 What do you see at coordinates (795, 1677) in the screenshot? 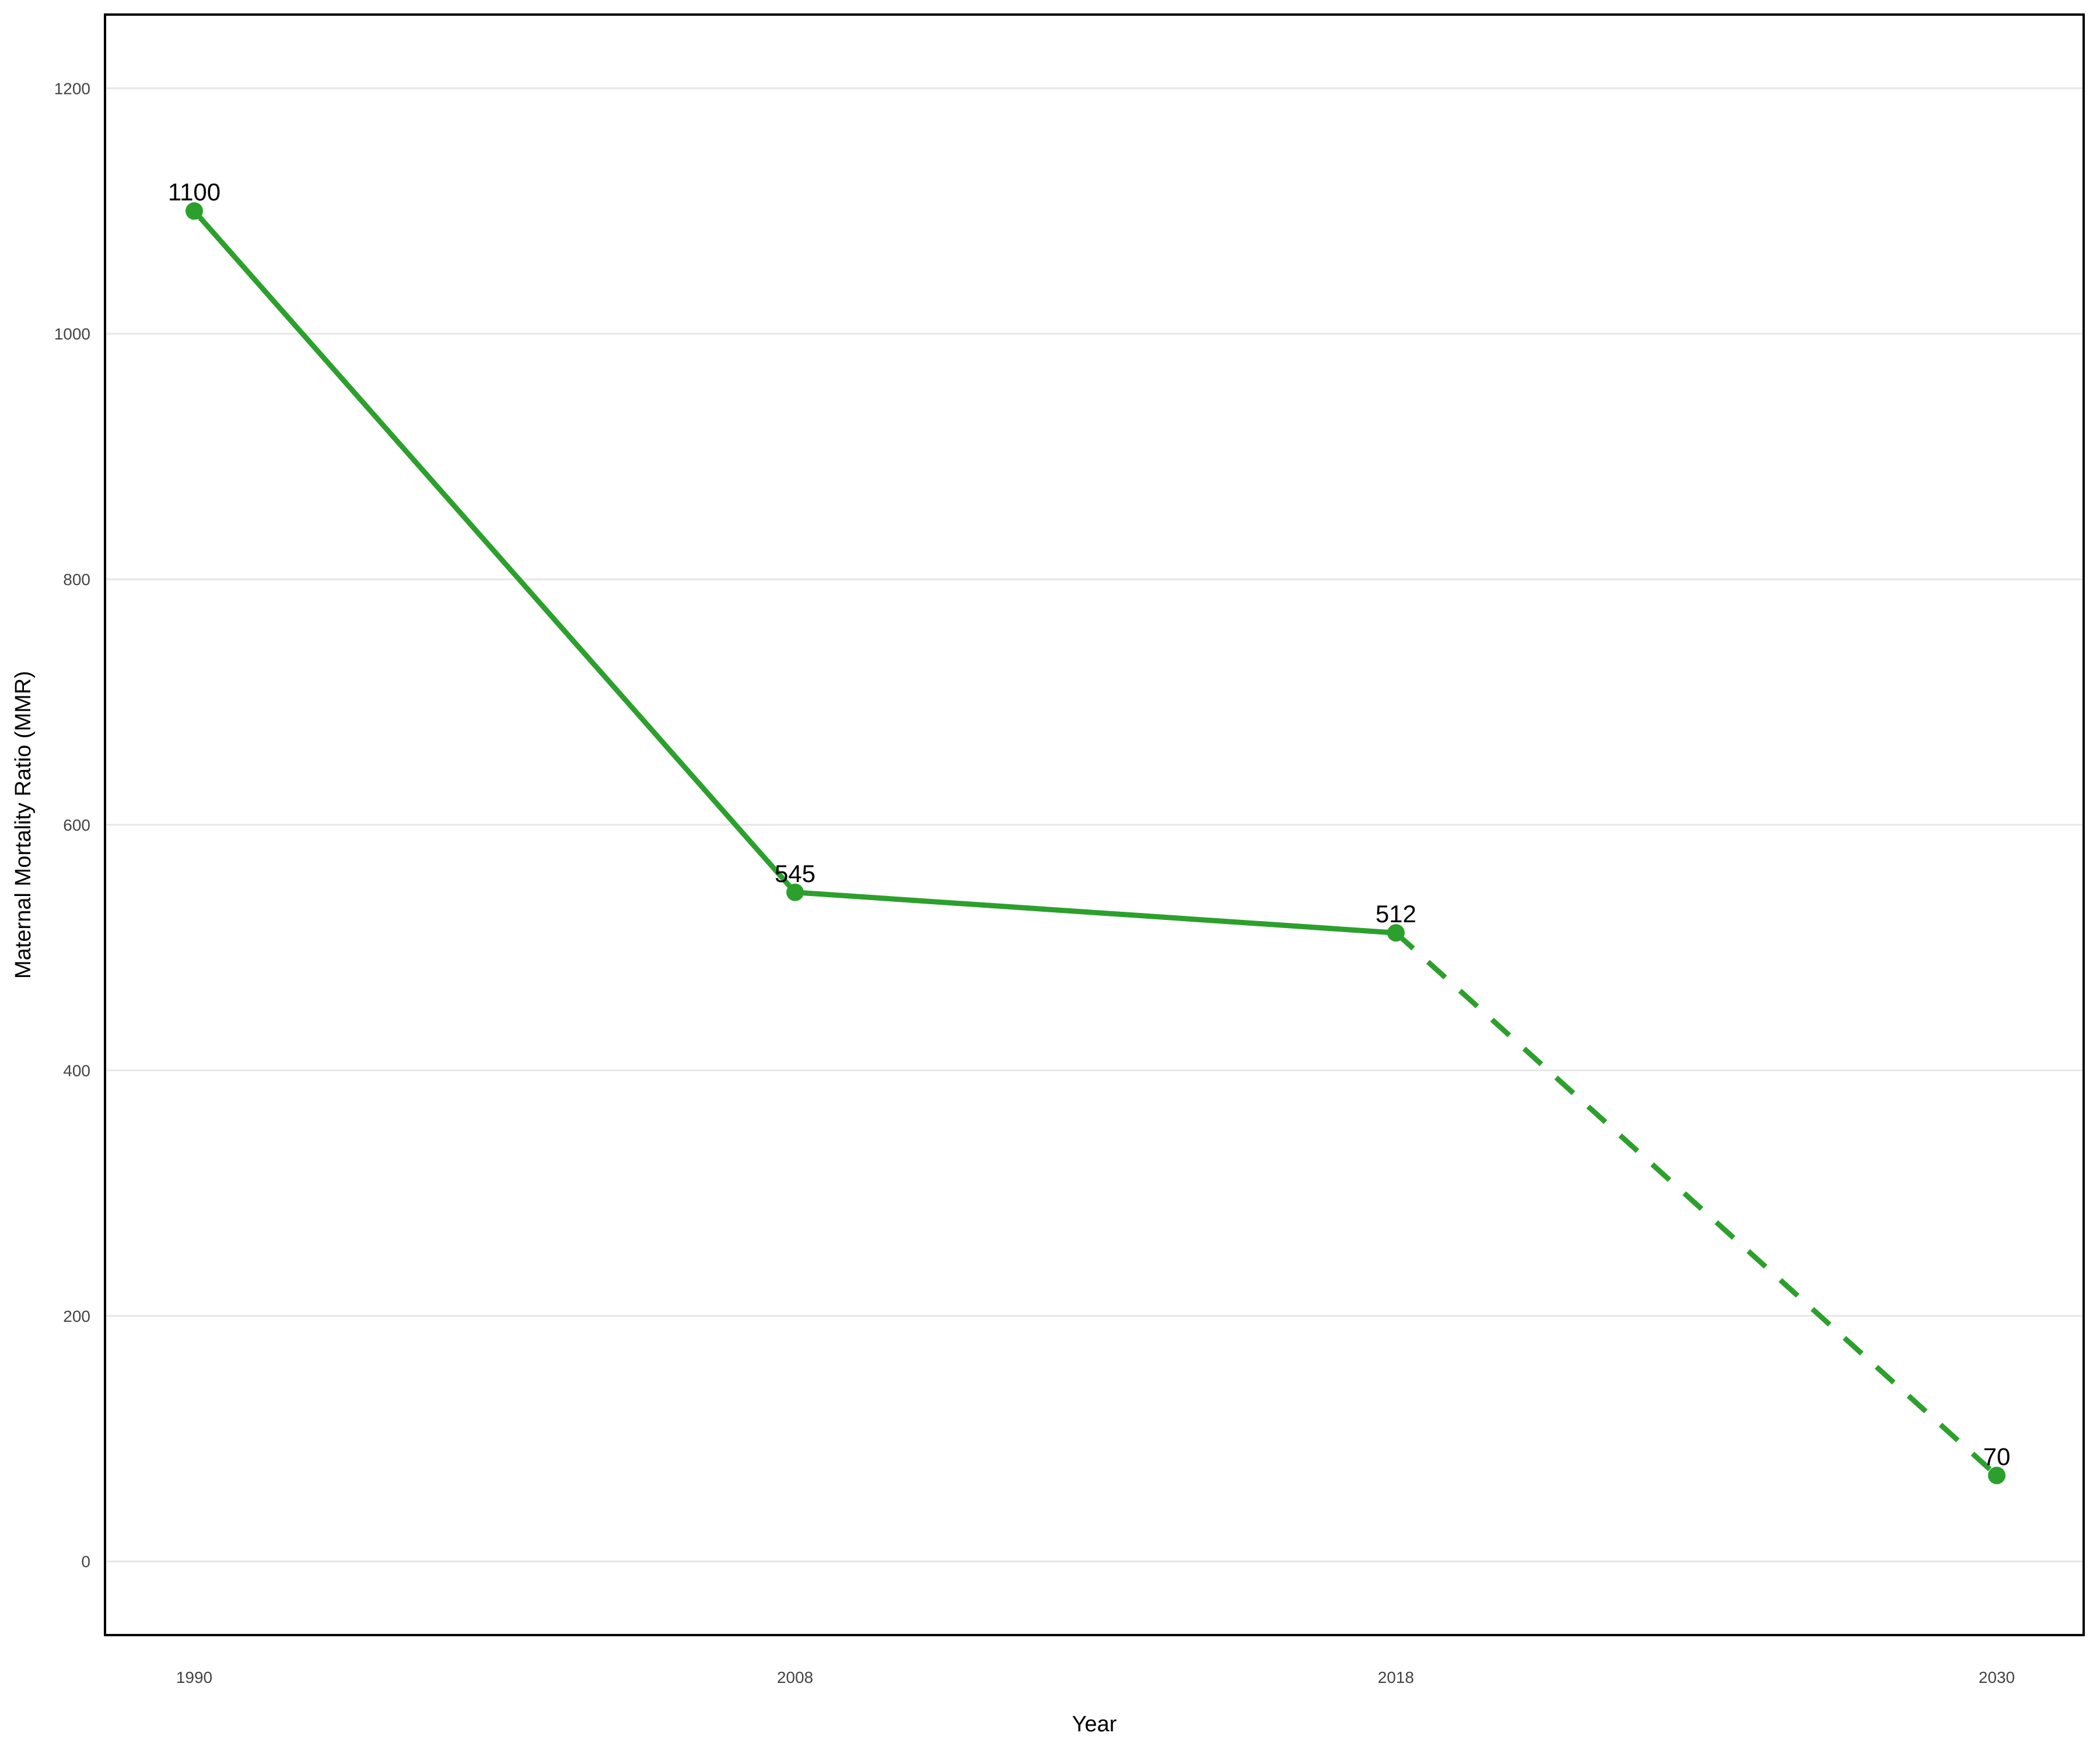
I see `x-tick-label: 2008` at bounding box center [795, 1677].